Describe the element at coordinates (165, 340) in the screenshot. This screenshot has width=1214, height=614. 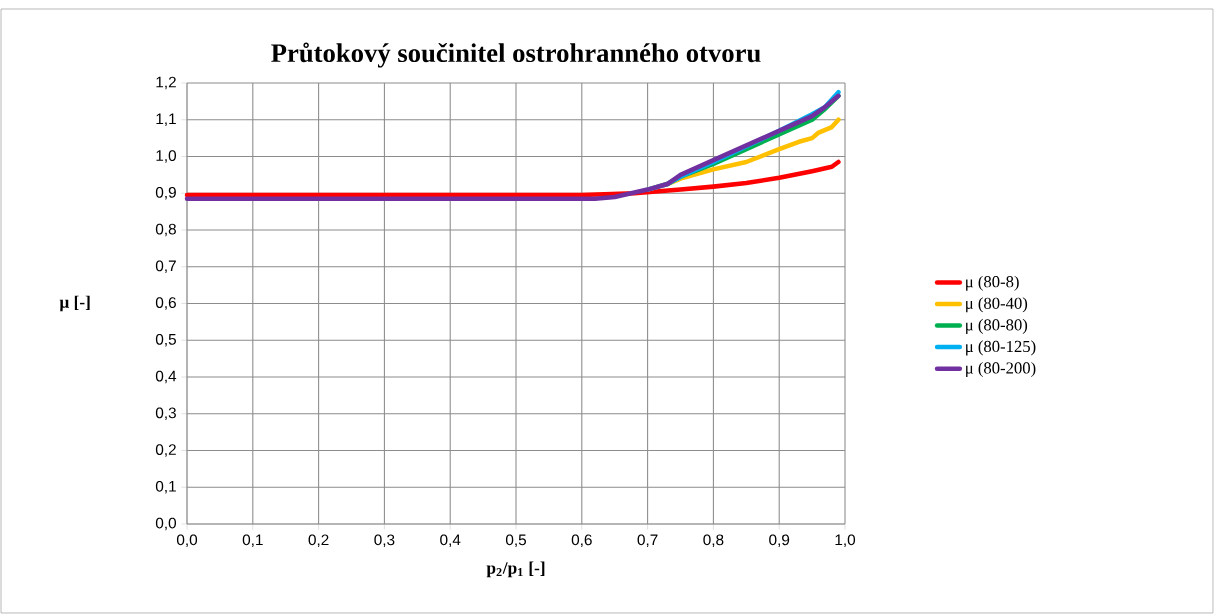
I see `y-tick-label: 0,5` at that location.